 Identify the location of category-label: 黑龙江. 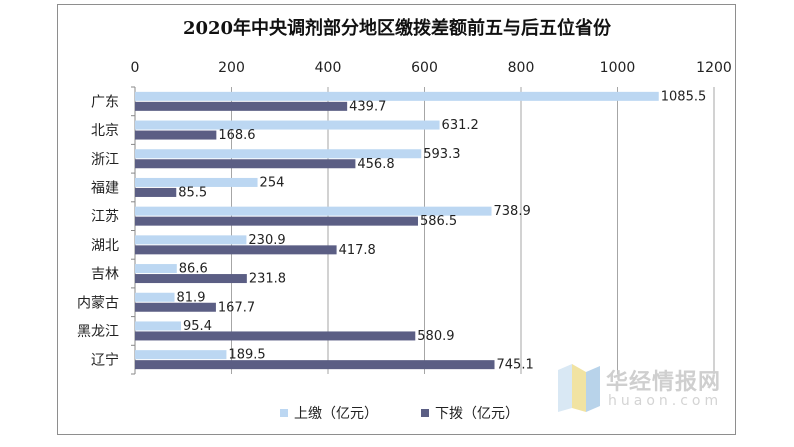
(98, 332).